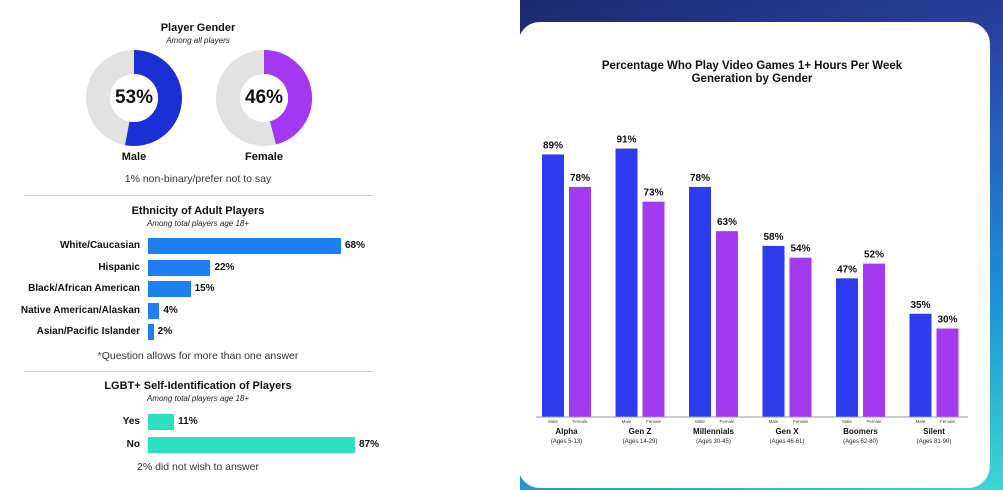 The width and height of the screenshot is (1003, 490). Describe the element at coordinates (787, 431) in the screenshot. I see `generation-label: Gen X` at that location.